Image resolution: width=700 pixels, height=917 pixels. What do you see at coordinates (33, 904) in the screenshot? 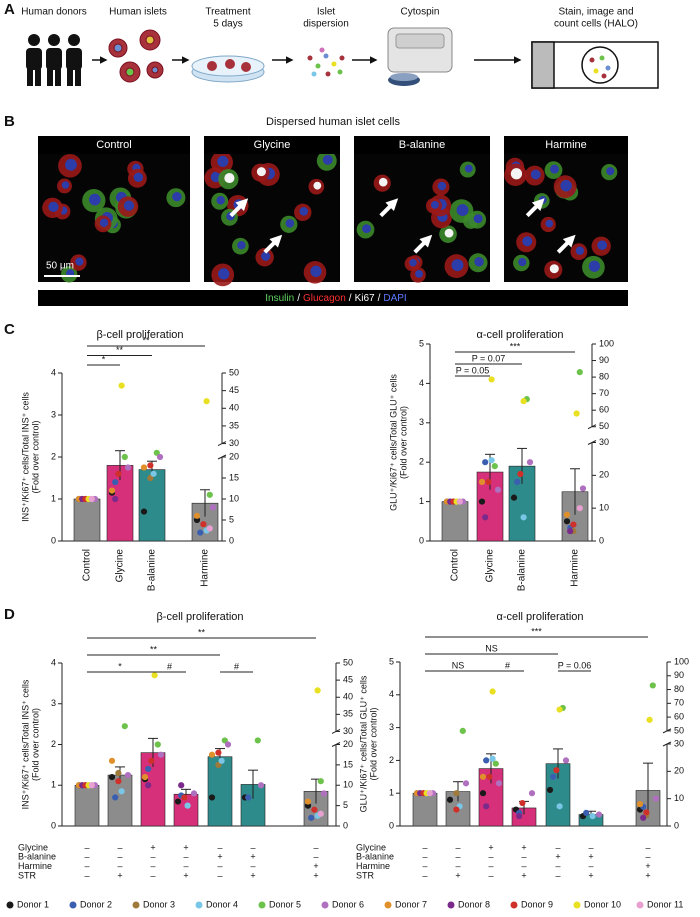
I see `legend-label: Donor 1` at bounding box center [33, 904].